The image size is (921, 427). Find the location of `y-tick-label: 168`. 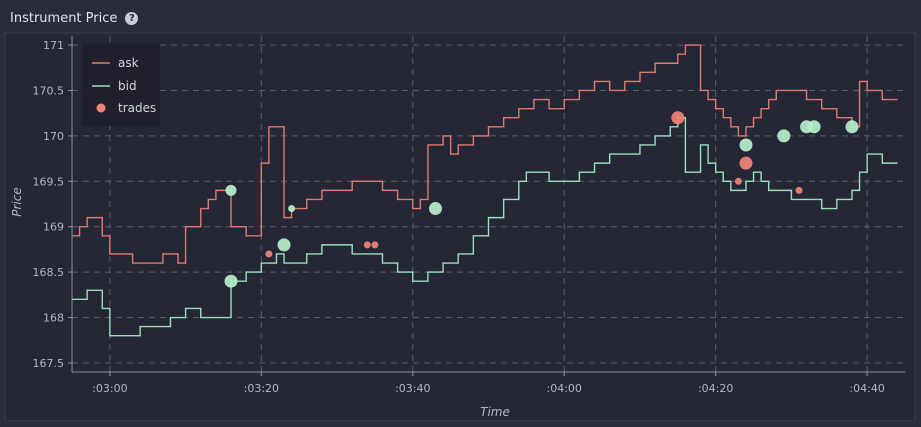

y-tick-label: 168 is located at coordinates (53, 318).